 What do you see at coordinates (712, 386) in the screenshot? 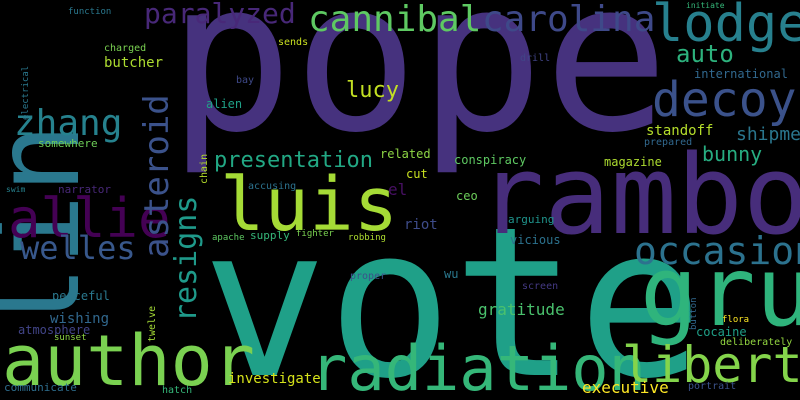
I see `word-portrait: portrait` at bounding box center [712, 386].